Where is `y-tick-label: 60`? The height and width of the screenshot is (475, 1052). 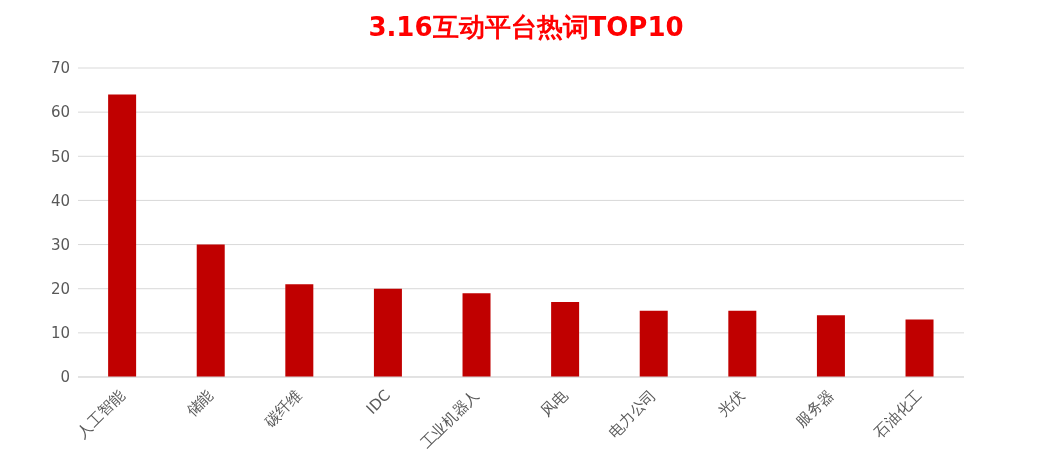
y-tick-label: 60 is located at coordinates (60, 112).